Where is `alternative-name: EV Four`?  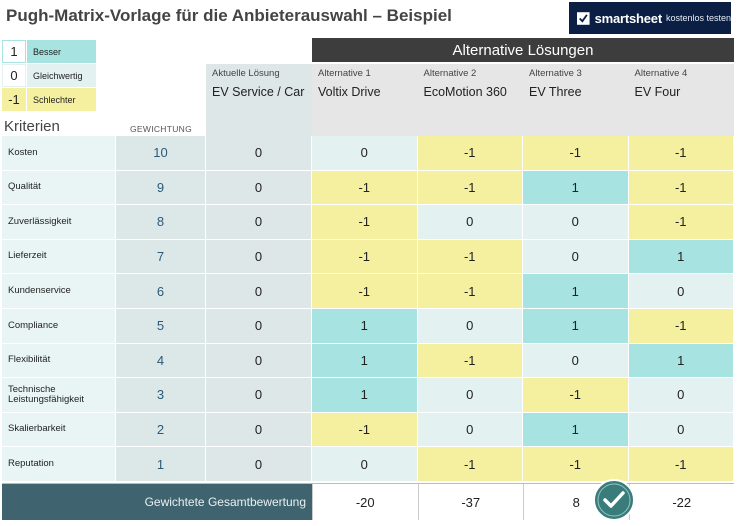
alternative-name: EV Four is located at coordinates (657, 92).